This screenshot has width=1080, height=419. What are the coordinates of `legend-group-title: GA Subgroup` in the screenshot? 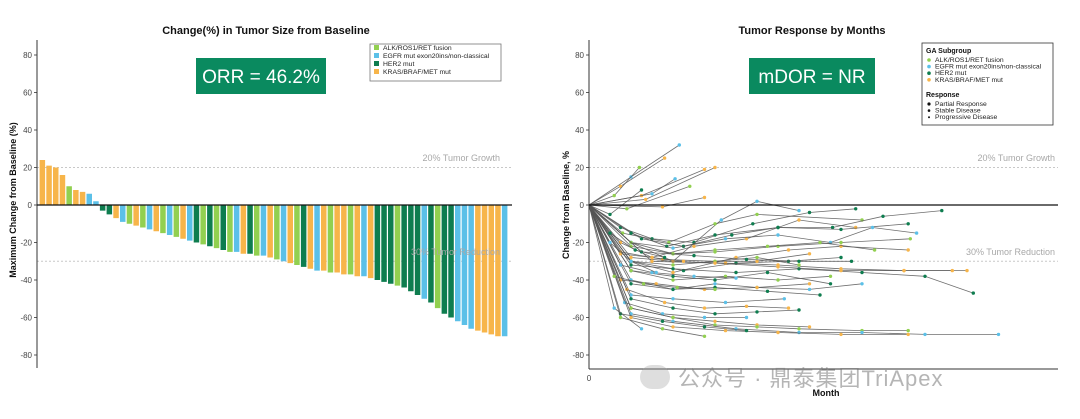 It's located at (948, 51).